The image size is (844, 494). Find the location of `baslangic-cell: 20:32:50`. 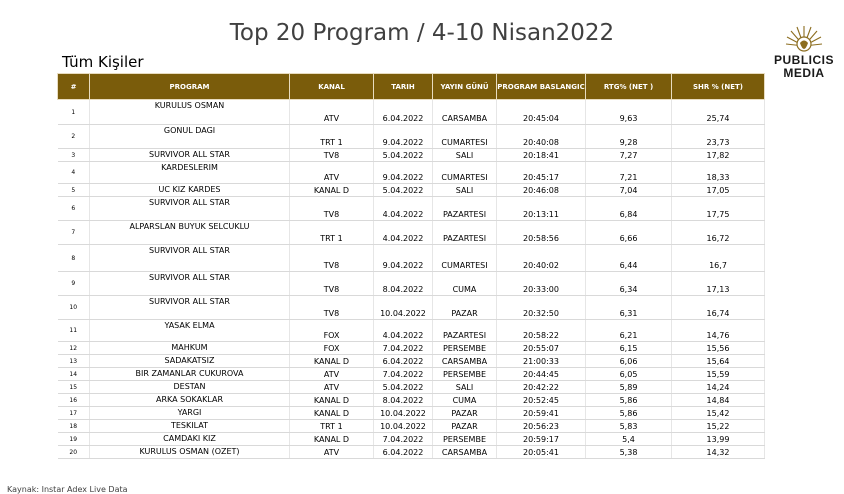

baslangic-cell: 20:32:50 is located at coordinates (541, 307).